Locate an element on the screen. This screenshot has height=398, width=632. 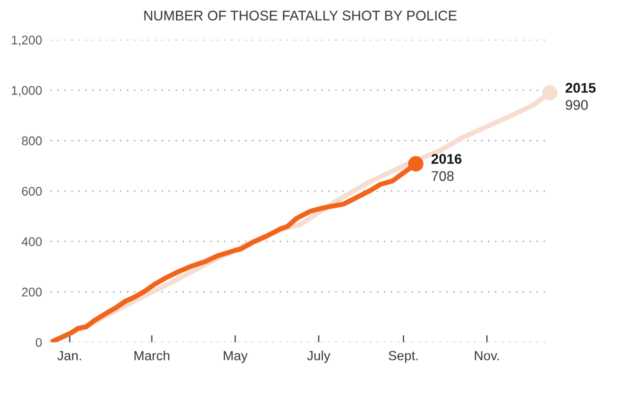
chart-title: NUMBER OF THOSE FATALLY SHOT BY POLICE is located at coordinates (300, 15).